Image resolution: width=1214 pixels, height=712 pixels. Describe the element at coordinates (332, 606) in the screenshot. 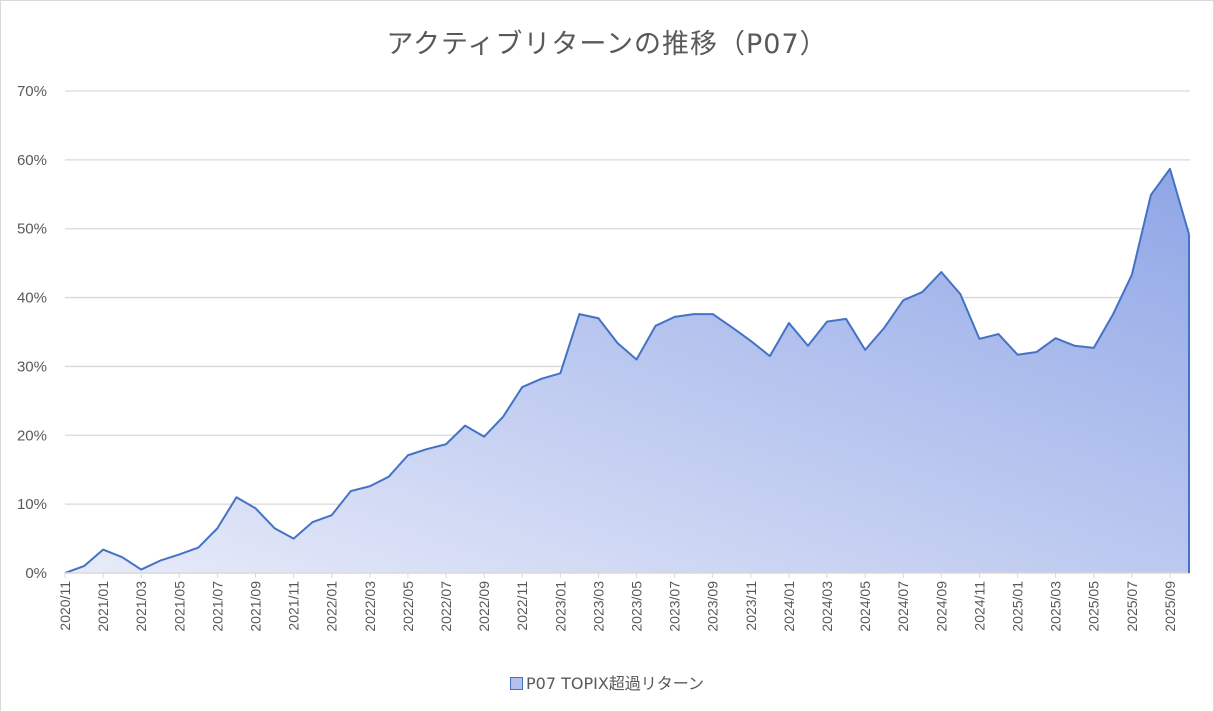

I see `x-tick-label: 2022/01` at that location.